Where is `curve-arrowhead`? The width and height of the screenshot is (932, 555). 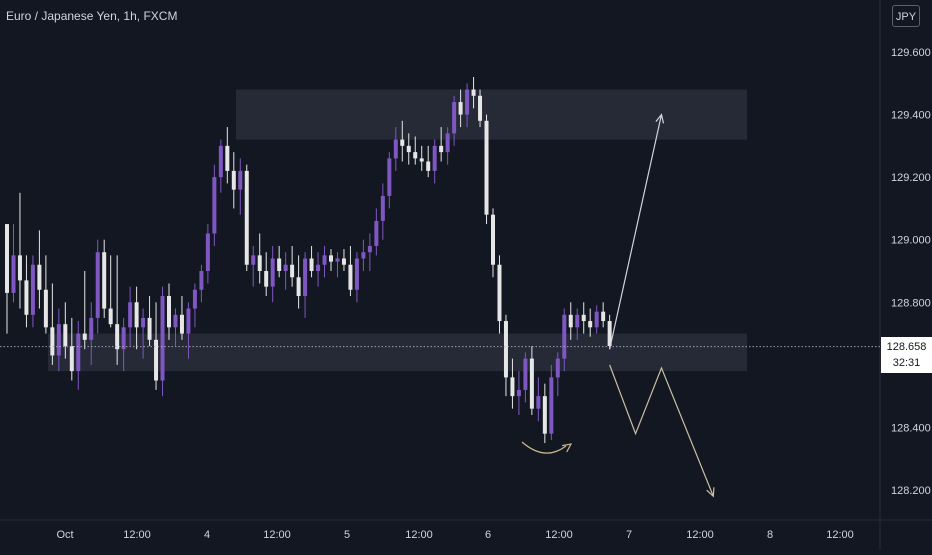
curve-arrowhead is located at coordinates (567, 448).